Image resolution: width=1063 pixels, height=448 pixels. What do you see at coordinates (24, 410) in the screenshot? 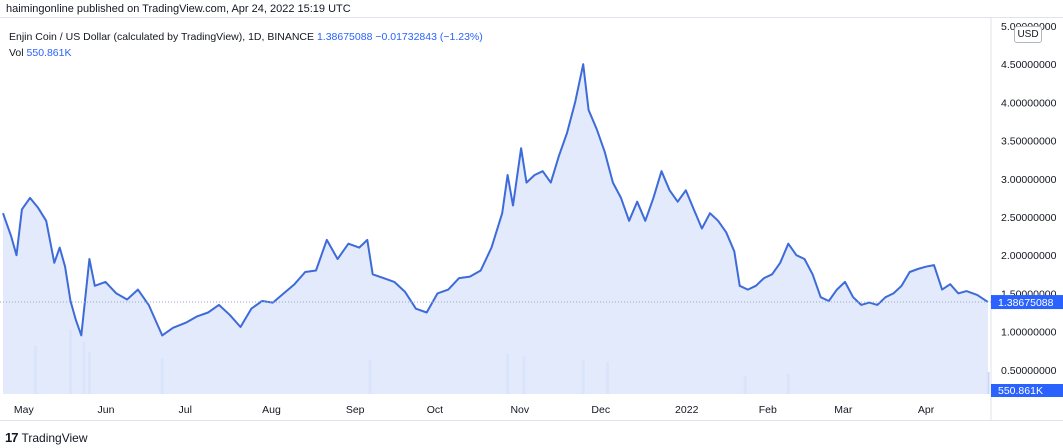
I see `x-tick-label: May` at bounding box center [24, 410].